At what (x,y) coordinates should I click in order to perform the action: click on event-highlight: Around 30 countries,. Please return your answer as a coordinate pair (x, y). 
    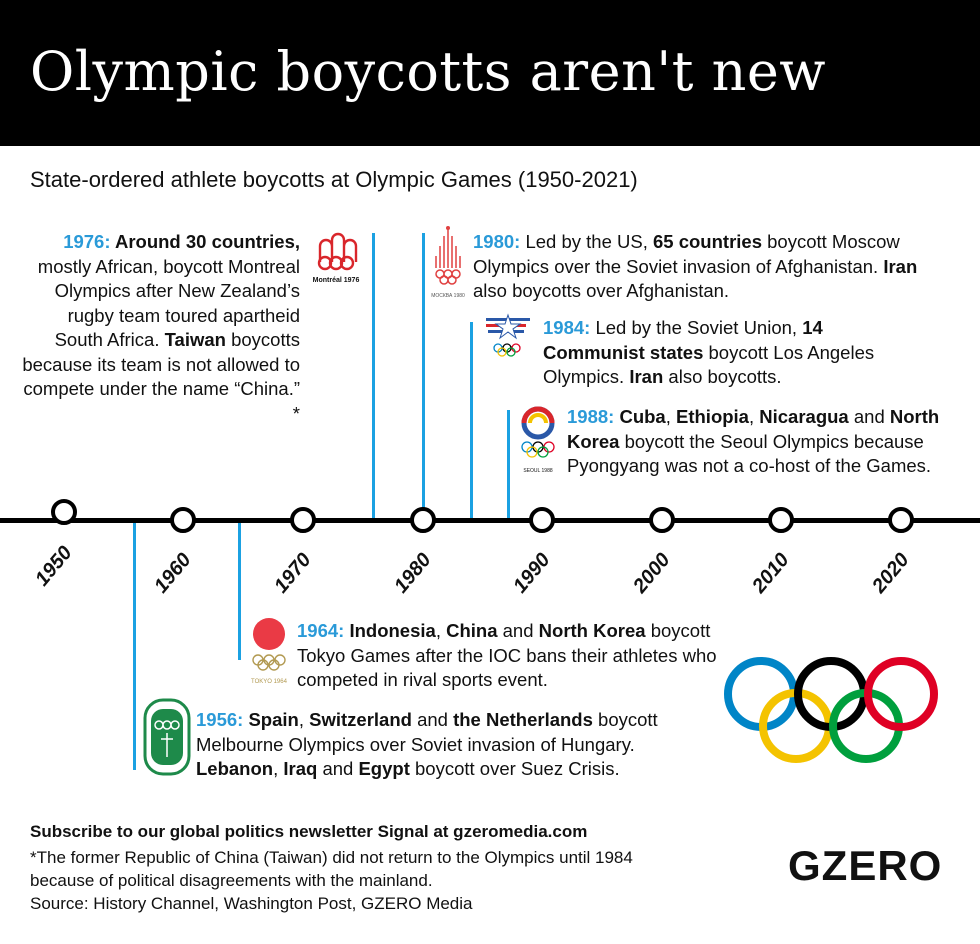
    Looking at the image, I should click on (207, 241).